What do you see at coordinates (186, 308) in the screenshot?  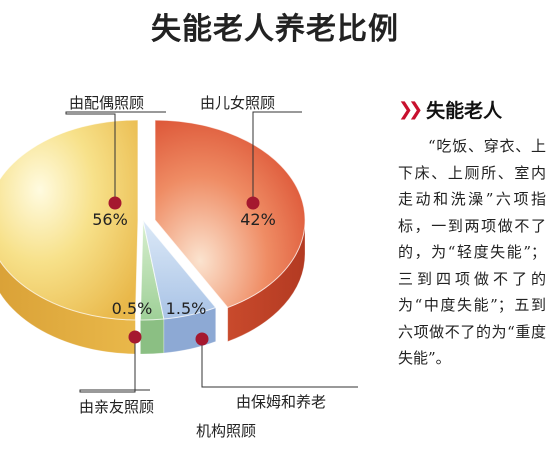 I see `value-label-nanny: 1.5%` at bounding box center [186, 308].